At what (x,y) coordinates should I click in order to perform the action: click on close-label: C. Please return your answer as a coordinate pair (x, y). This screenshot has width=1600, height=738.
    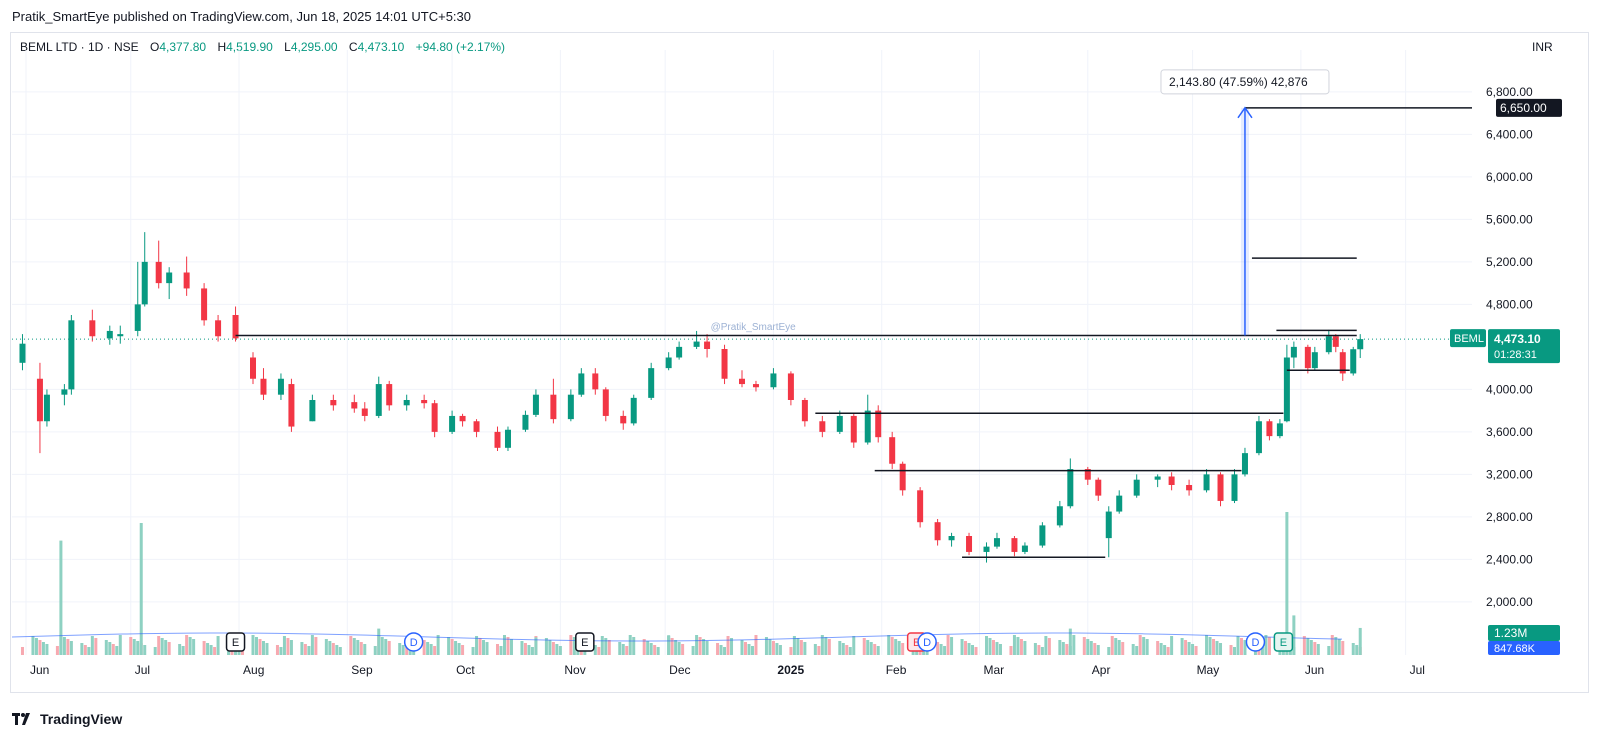
    Looking at the image, I should click on (353, 47).